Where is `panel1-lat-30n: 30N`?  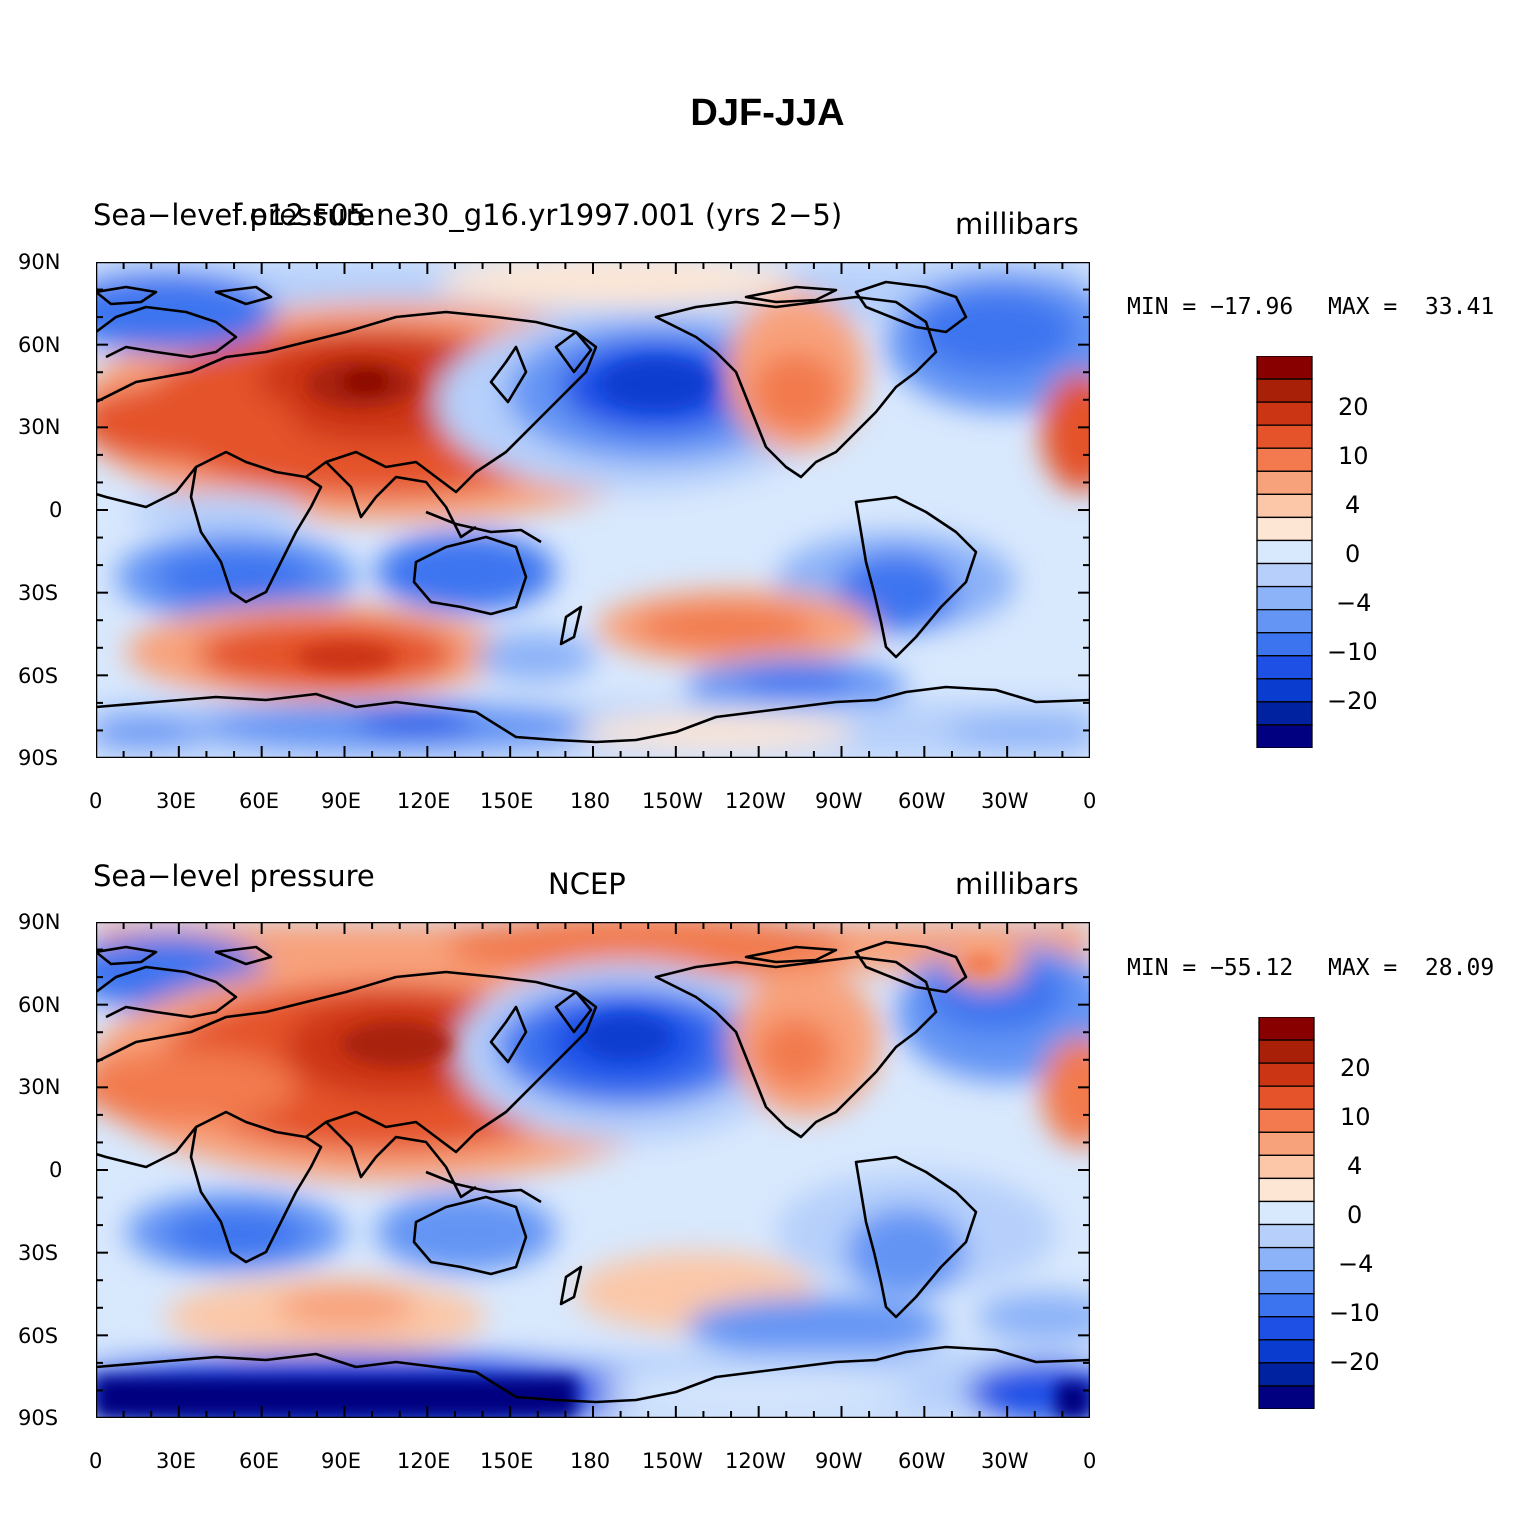 panel1-lat-30n: 30N is located at coordinates (39, 427).